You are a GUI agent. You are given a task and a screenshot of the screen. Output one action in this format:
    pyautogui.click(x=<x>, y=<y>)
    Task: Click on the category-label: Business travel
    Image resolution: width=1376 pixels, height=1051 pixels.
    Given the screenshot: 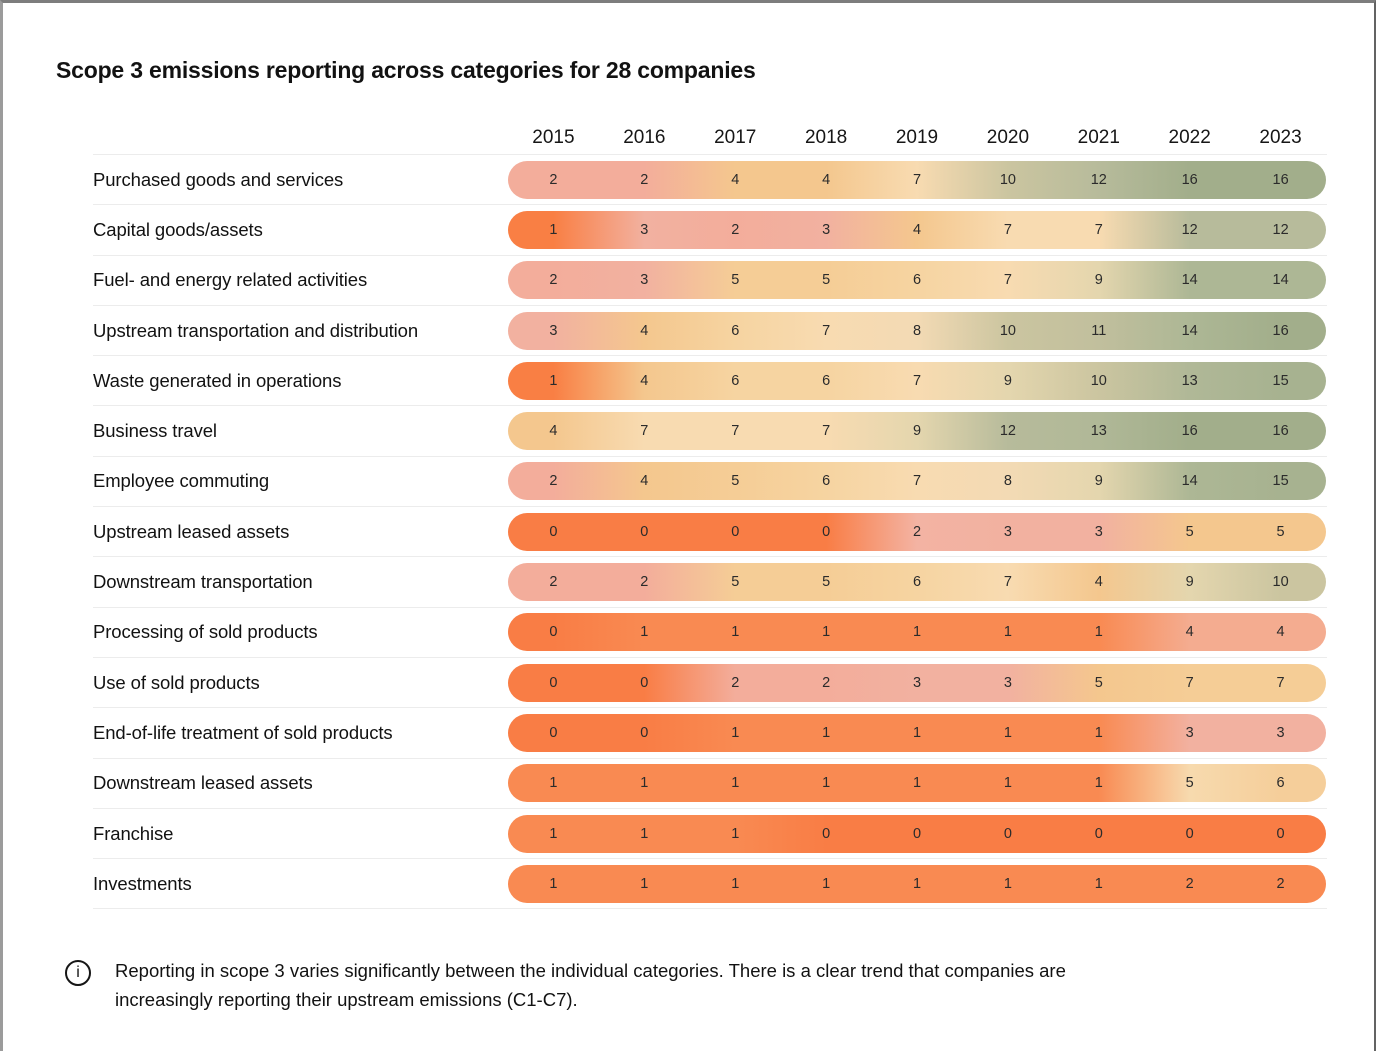 What is the action you would take?
    pyautogui.click(x=155, y=431)
    